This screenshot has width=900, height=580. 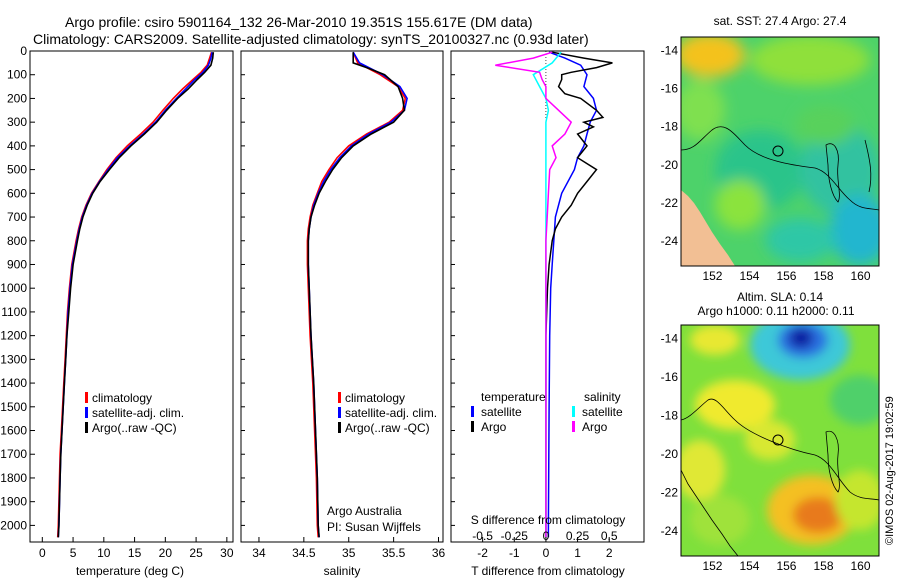 I want to click on S-diff-tick-label: 0.5, so click(x=609, y=536).